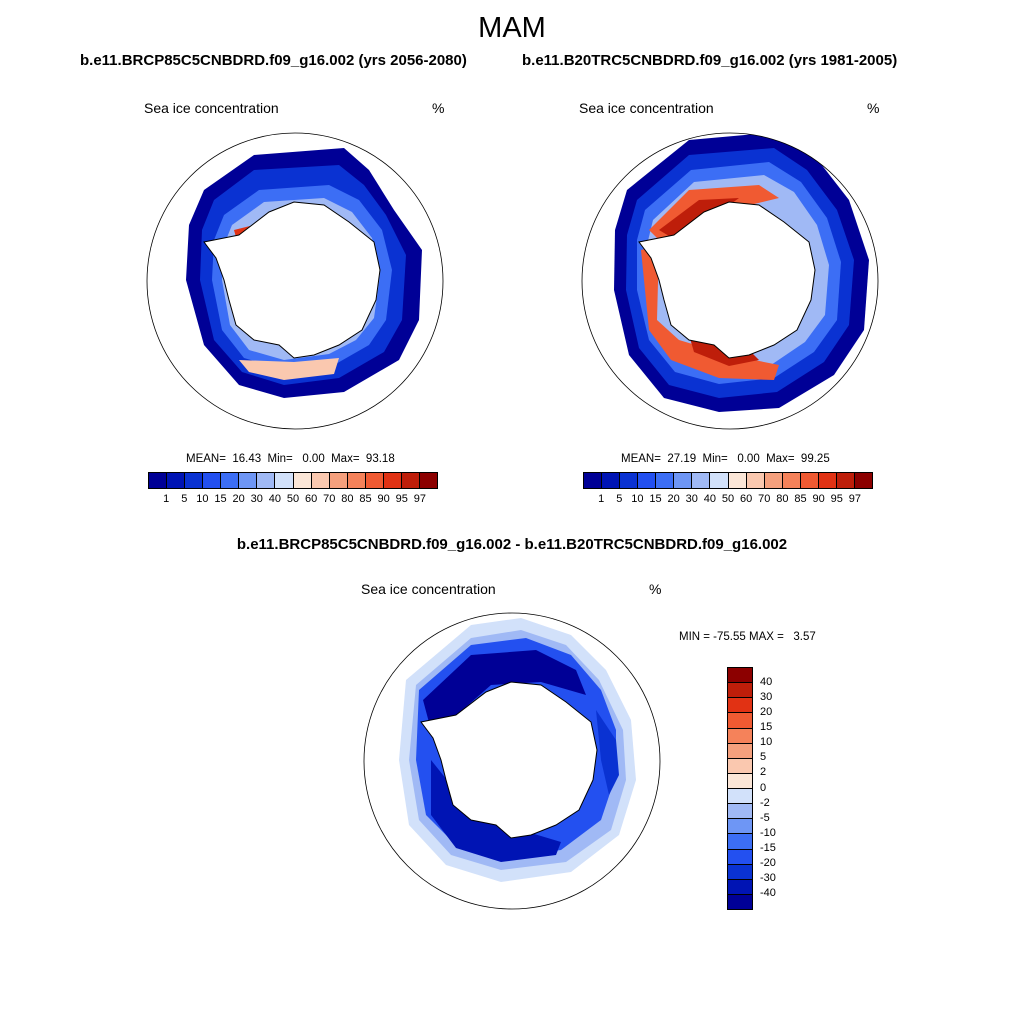 The width and height of the screenshot is (1024, 1024). Describe the element at coordinates (765, 802) in the screenshot. I see `colorbar-tick-label: -2` at that location.